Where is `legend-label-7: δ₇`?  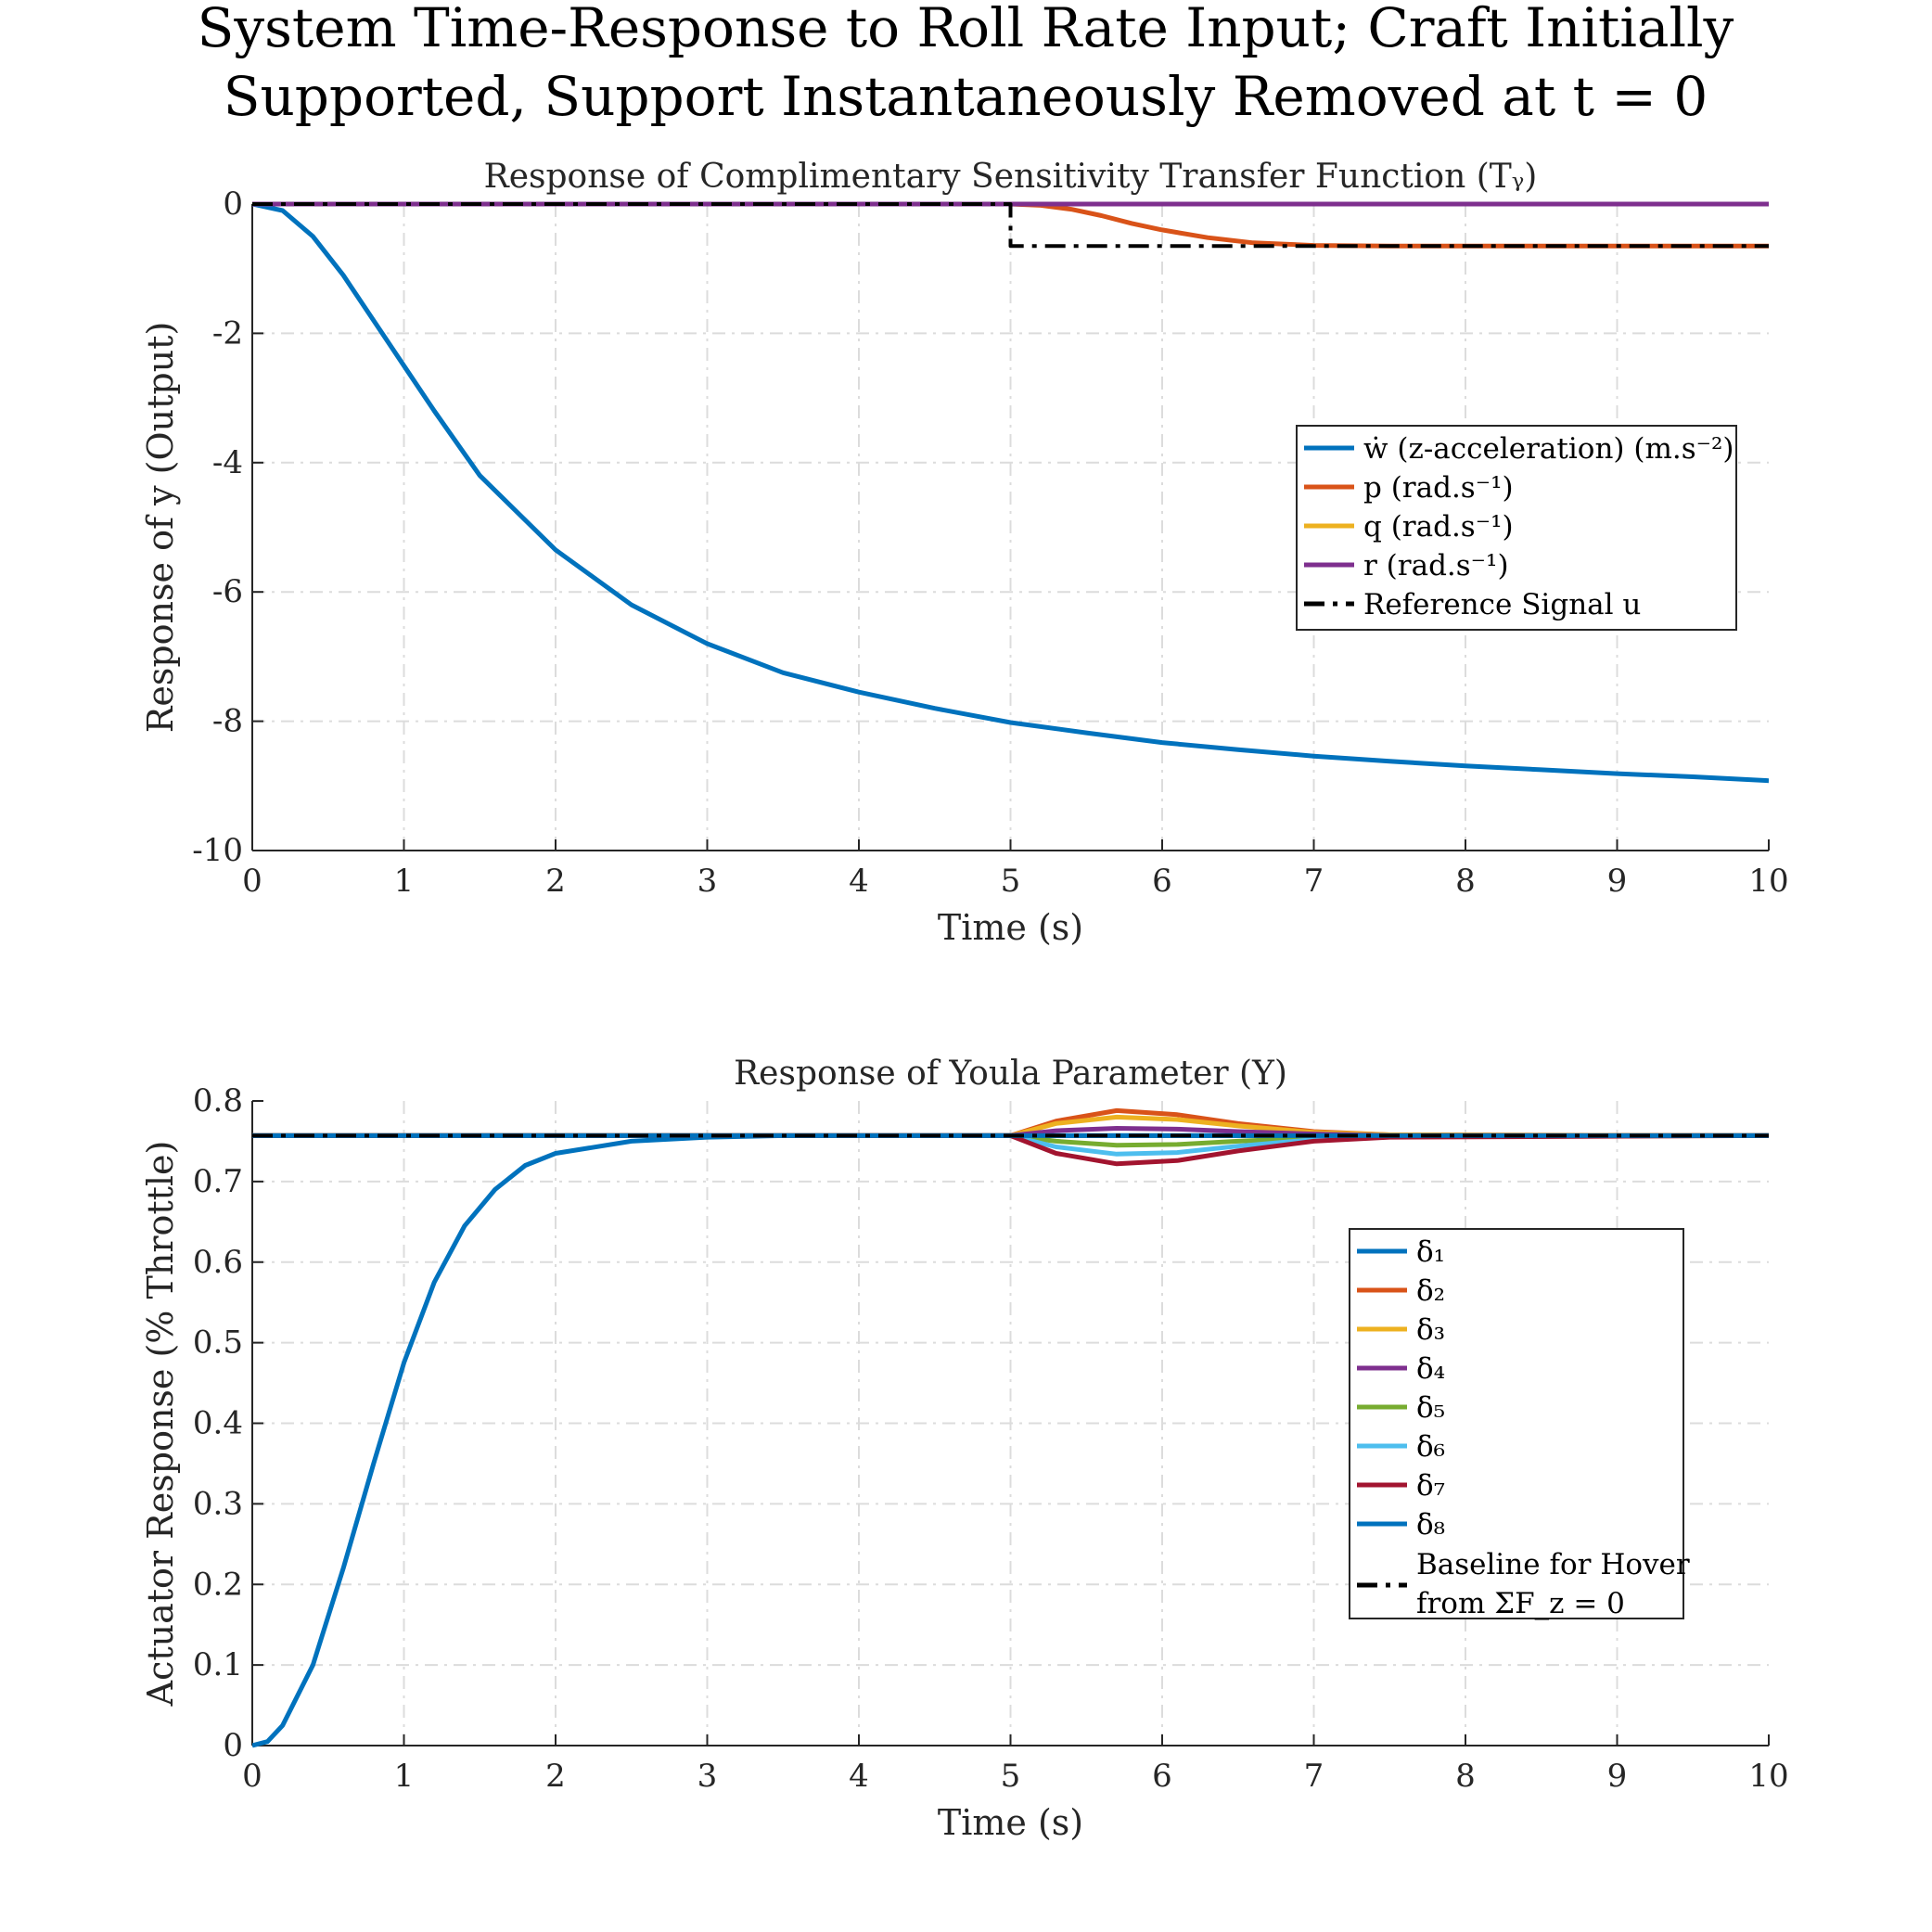 legend-label-7: δ₇ is located at coordinates (1430, 1486).